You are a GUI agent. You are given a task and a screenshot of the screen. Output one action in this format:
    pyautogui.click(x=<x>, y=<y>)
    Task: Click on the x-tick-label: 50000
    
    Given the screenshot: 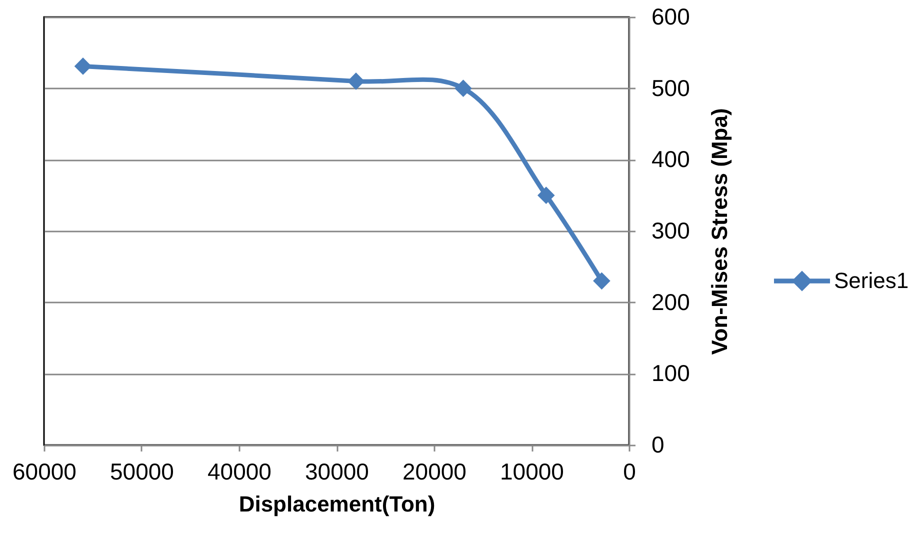 What is the action you would take?
    pyautogui.click(x=142, y=471)
    